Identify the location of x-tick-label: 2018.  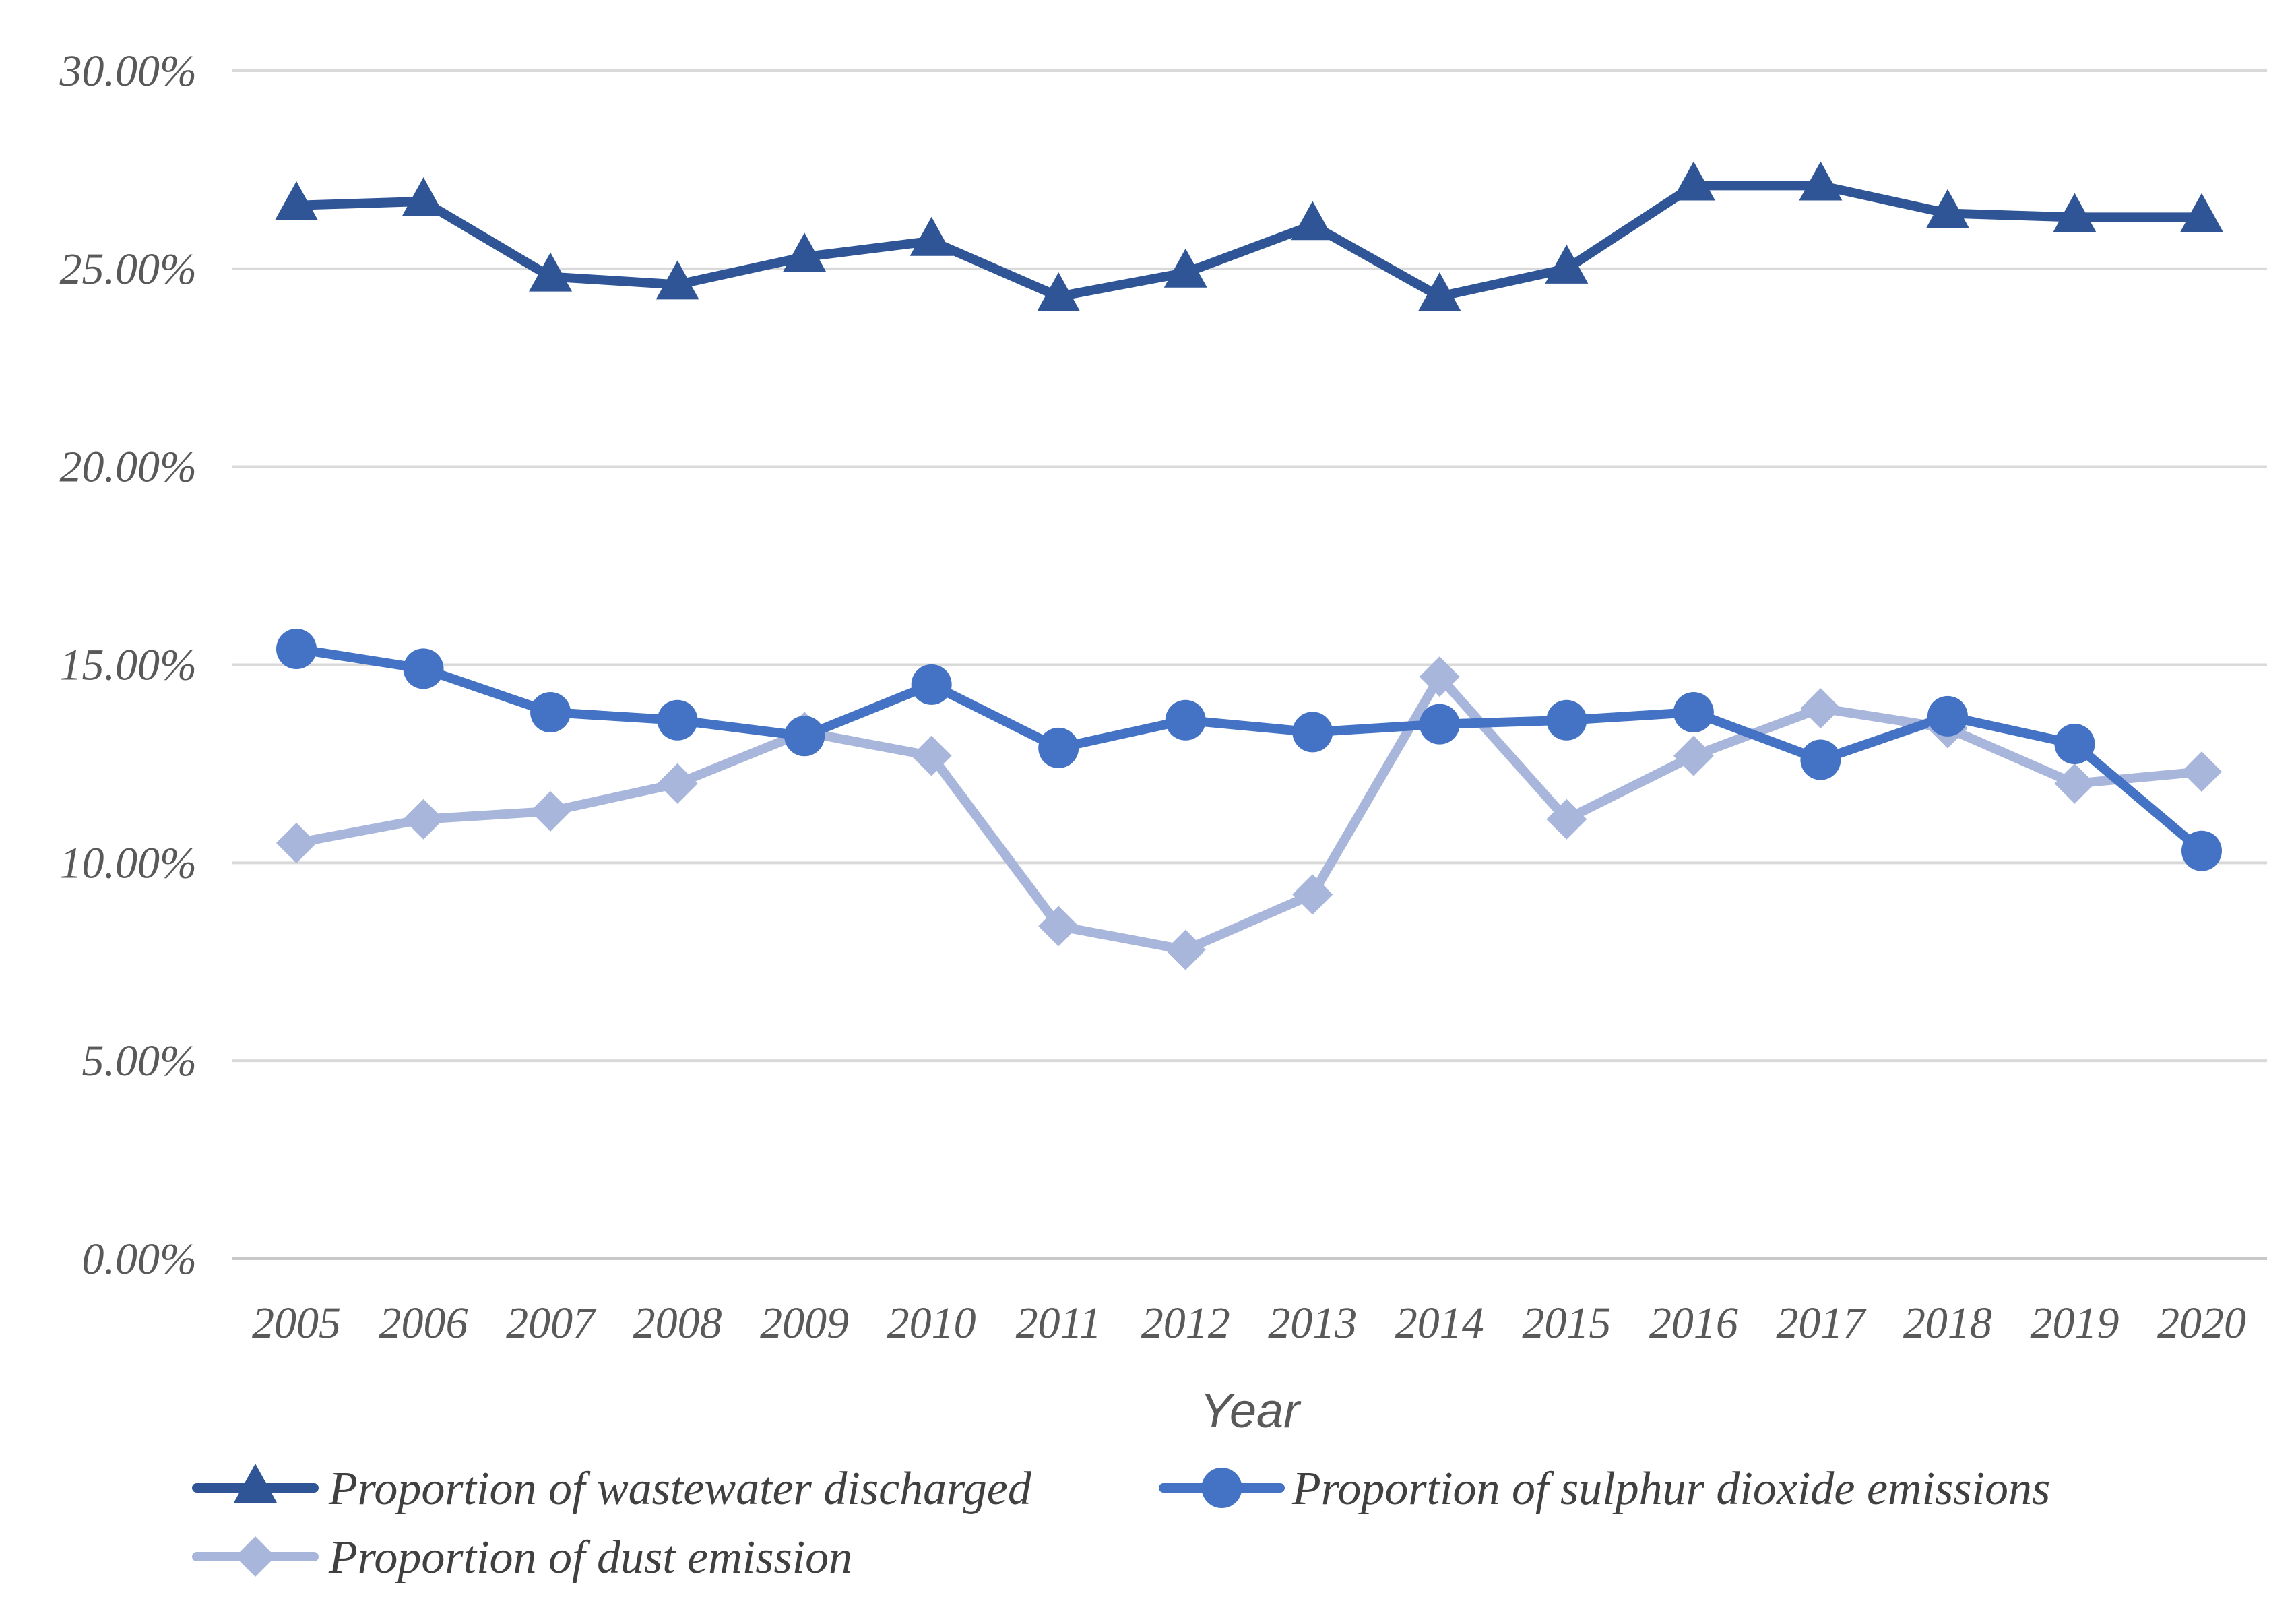
(1947, 1324).